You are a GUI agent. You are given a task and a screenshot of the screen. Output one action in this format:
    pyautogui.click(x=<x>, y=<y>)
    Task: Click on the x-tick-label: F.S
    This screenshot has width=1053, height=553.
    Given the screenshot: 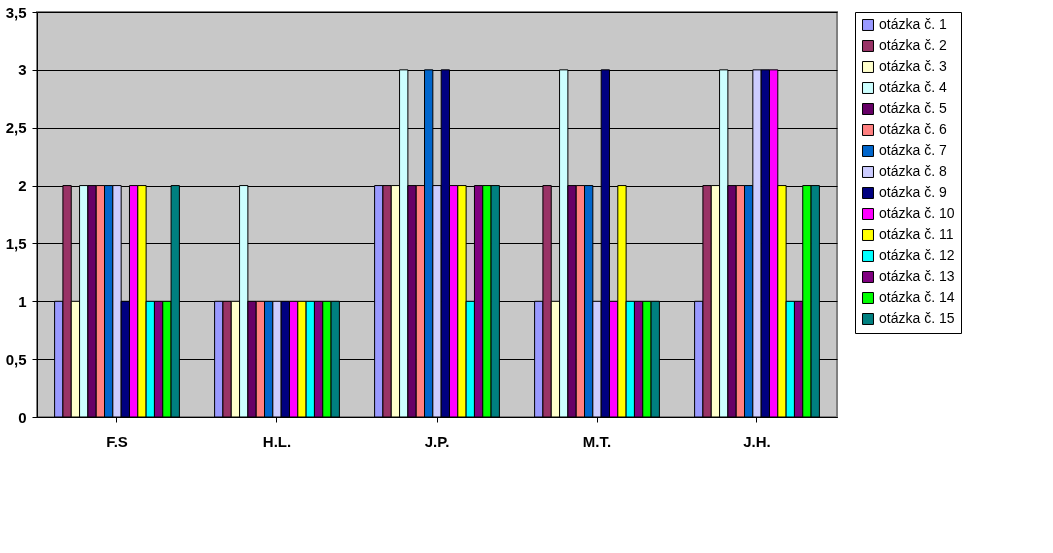 What is the action you would take?
    pyautogui.click(x=117, y=441)
    